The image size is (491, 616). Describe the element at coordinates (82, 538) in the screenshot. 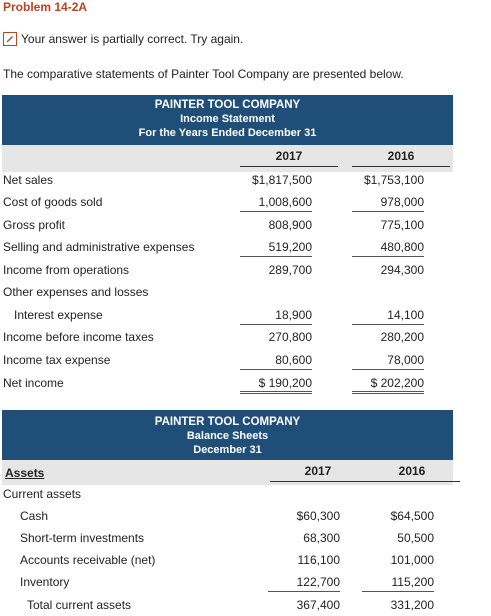

I see `row-label: Short-term investments` at that location.